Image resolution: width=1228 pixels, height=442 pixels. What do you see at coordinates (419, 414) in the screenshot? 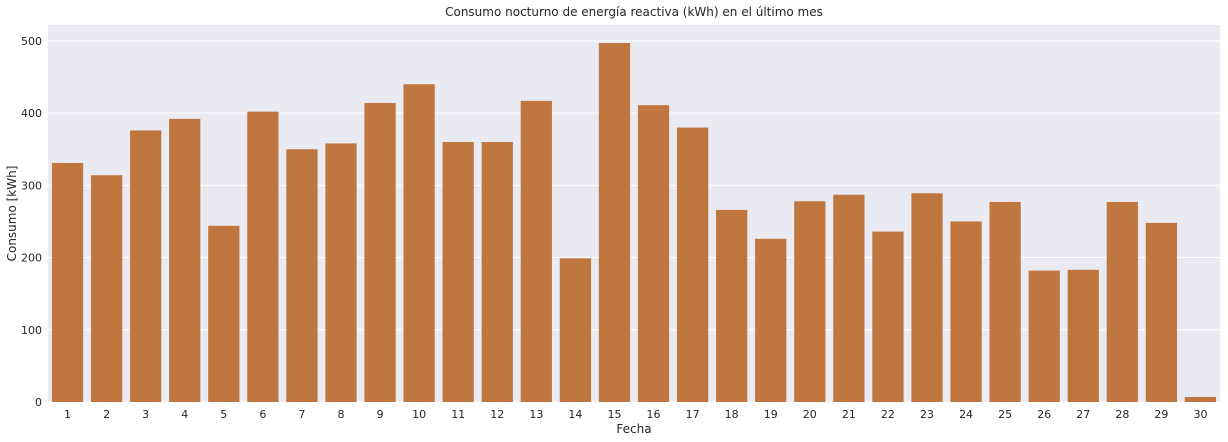
I see `x-tick-label: 10` at bounding box center [419, 414].